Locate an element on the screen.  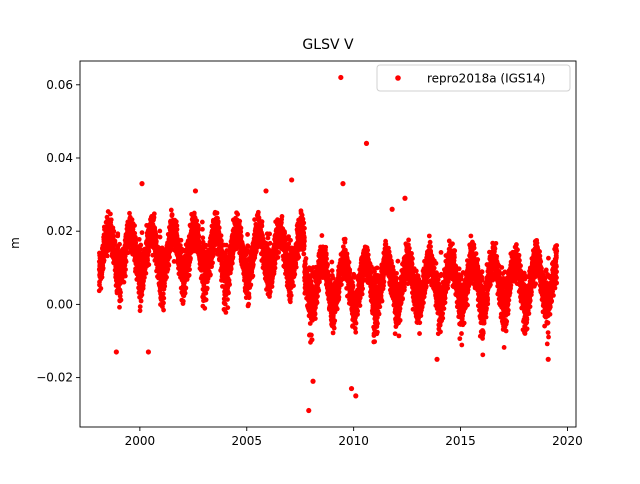
chart-title: GLSV V is located at coordinates (328, 45).